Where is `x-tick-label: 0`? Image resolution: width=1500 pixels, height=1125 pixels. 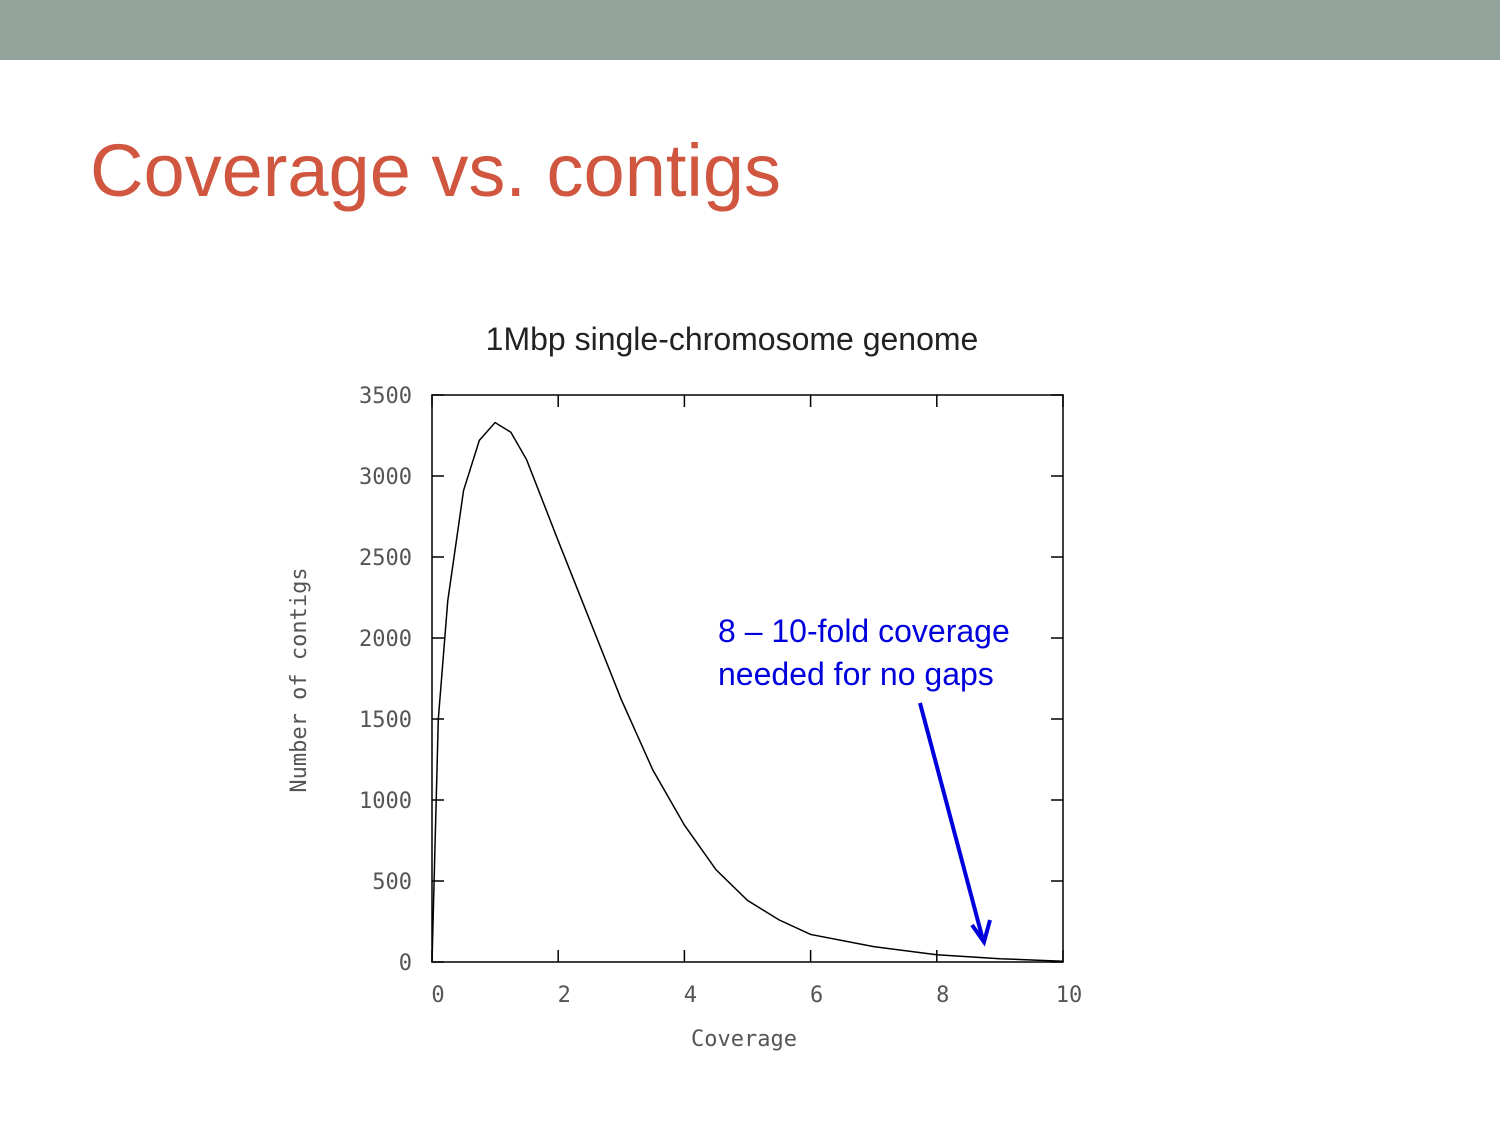
x-tick-label: 0 is located at coordinates (437, 995).